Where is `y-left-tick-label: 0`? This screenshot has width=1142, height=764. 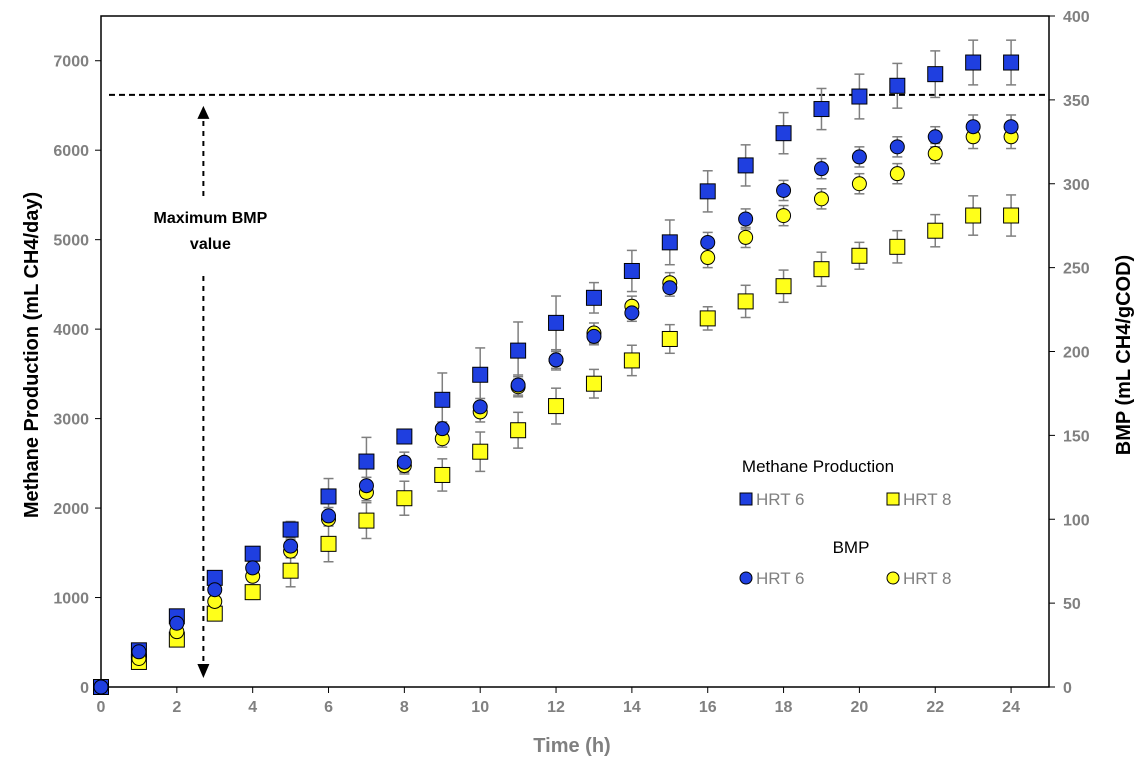 y-left-tick-label: 0 is located at coordinates (84, 688).